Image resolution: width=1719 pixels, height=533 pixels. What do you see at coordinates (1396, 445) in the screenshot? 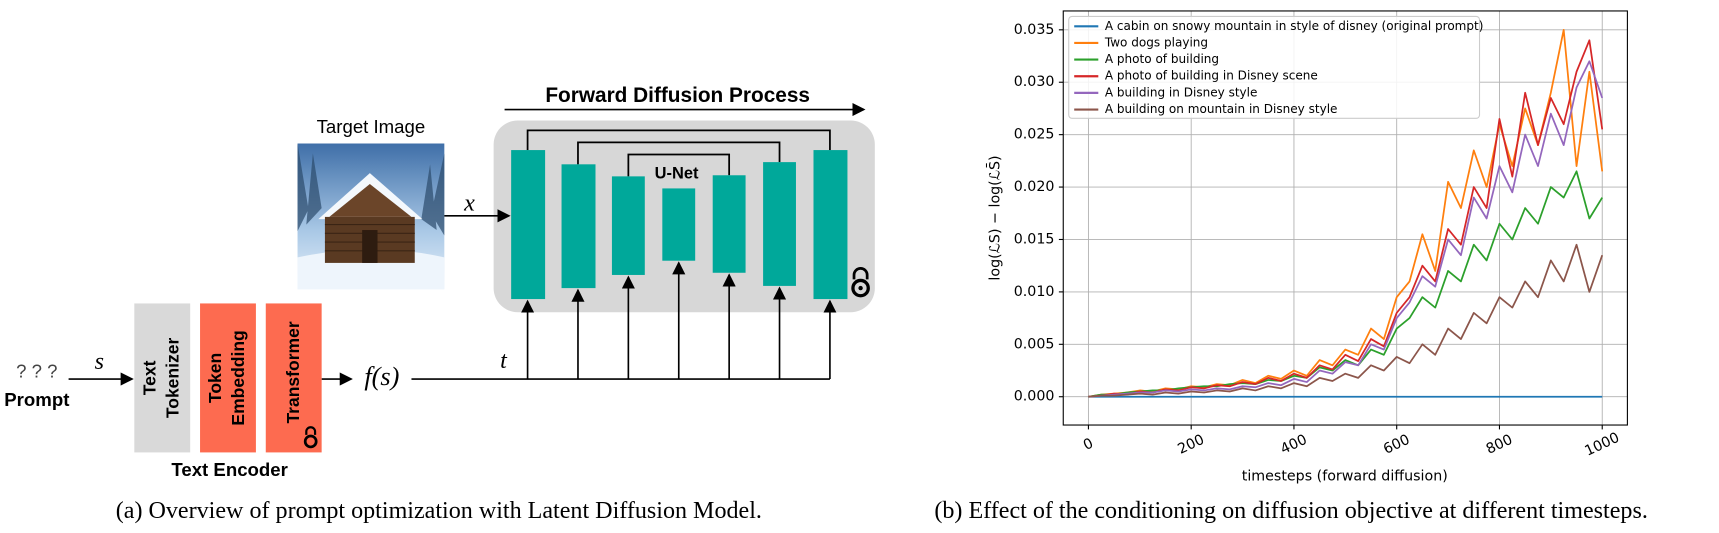
I see `x-tick-label: 600` at bounding box center [1396, 445].